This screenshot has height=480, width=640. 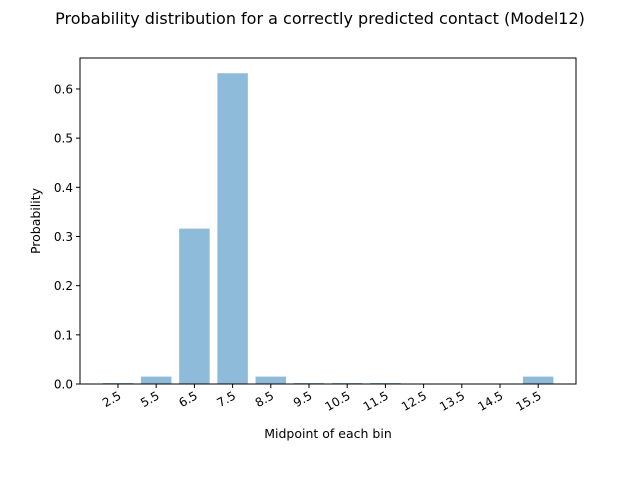 I want to click on bar-7.5, so click(x=232, y=229).